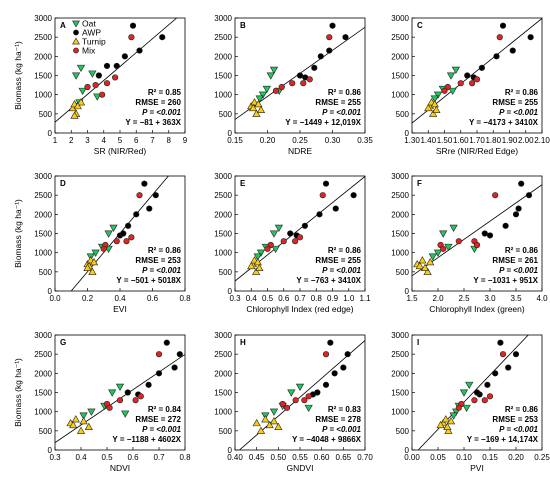 This screenshot has height=485, width=550. What do you see at coordinates (338, 260) in the screenshot?
I see `stat-rmse: RMSE = 255` at bounding box center [338, 260].